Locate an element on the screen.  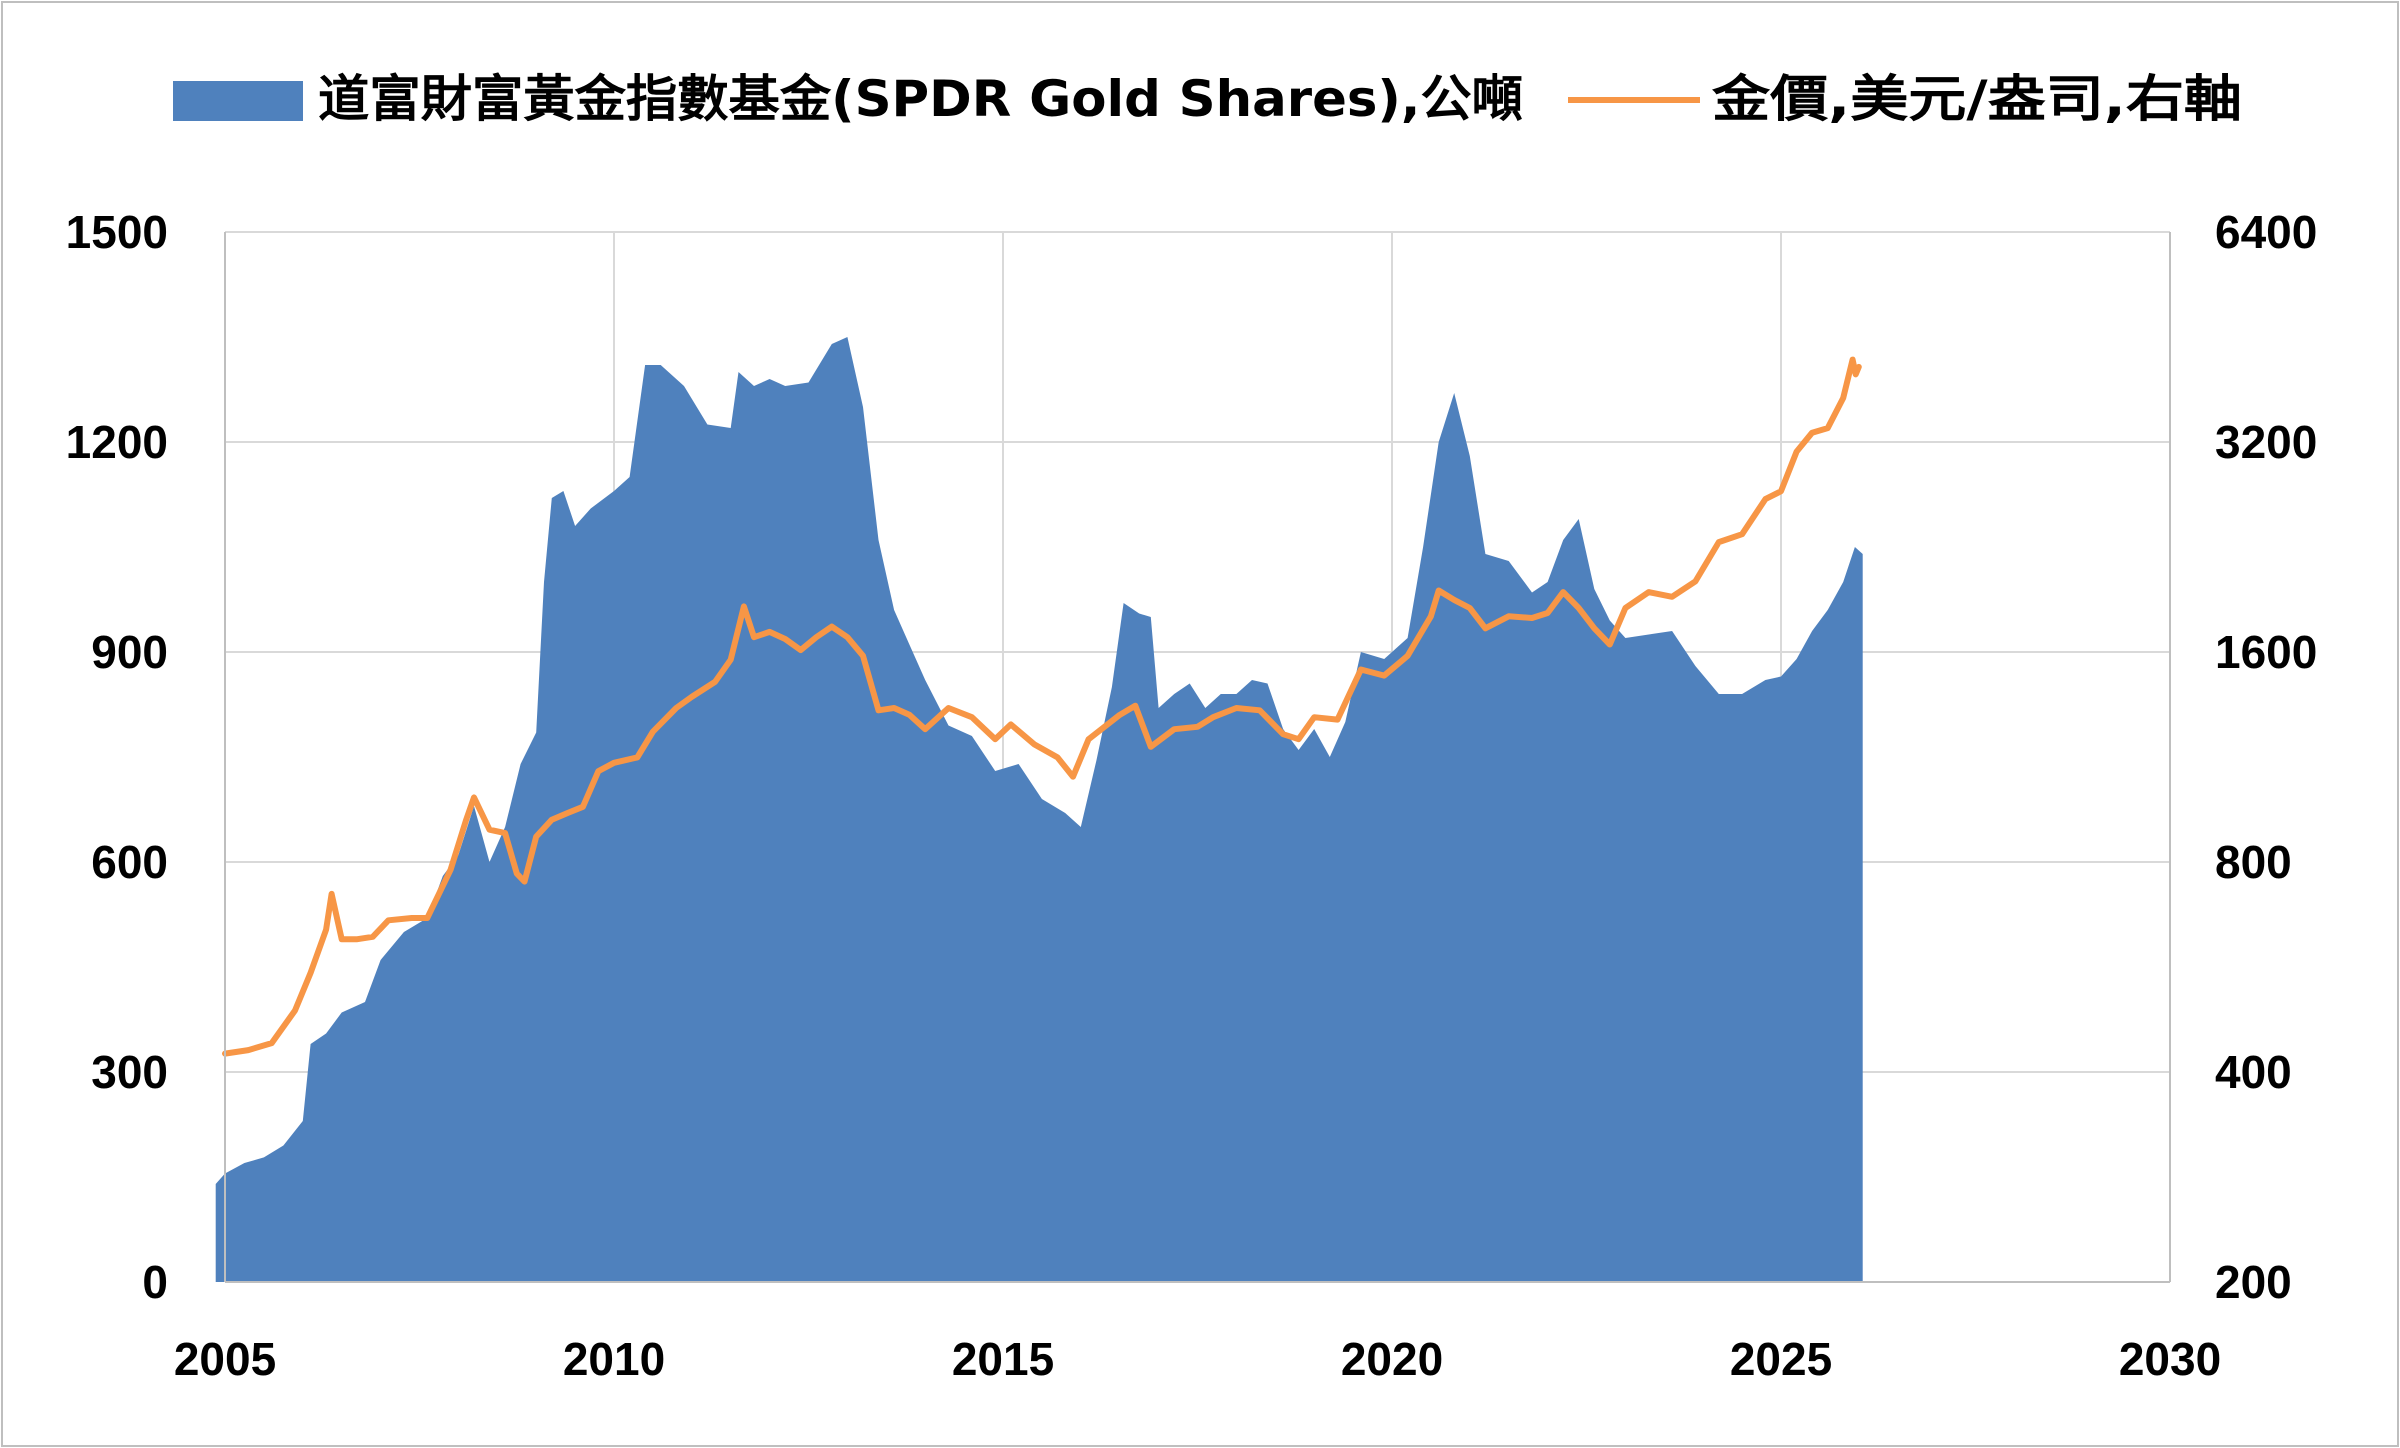
x-tick-label: 2005 is located at coordinates (225, 1359).